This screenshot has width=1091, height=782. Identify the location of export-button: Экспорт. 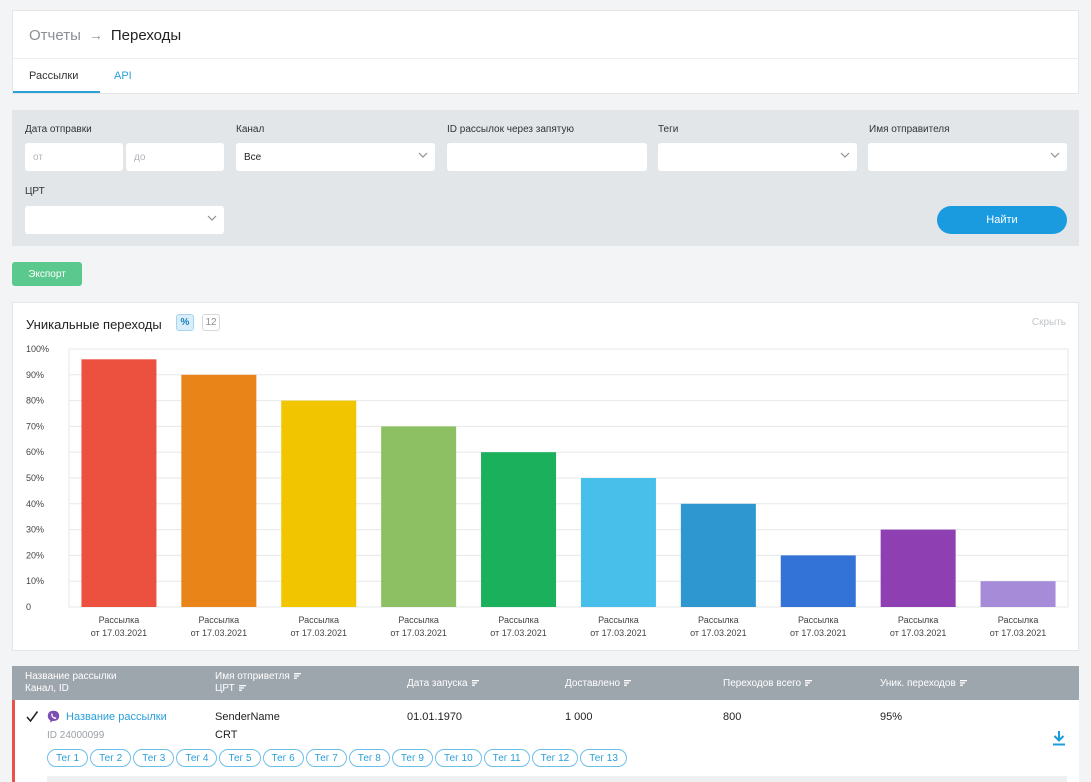
(47, 274).